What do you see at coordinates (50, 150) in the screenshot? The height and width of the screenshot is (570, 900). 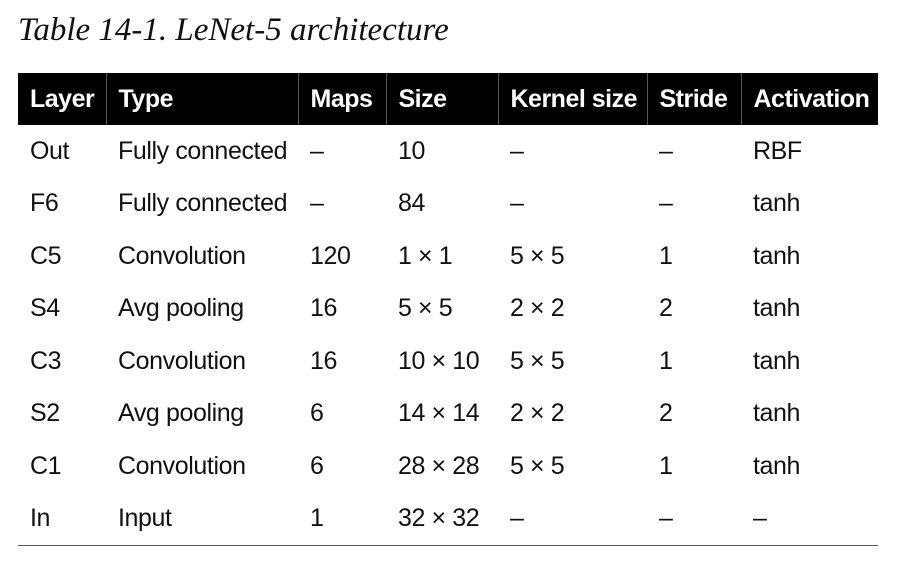 I see `cell-layer: Out` at bounding box center [50, 150].